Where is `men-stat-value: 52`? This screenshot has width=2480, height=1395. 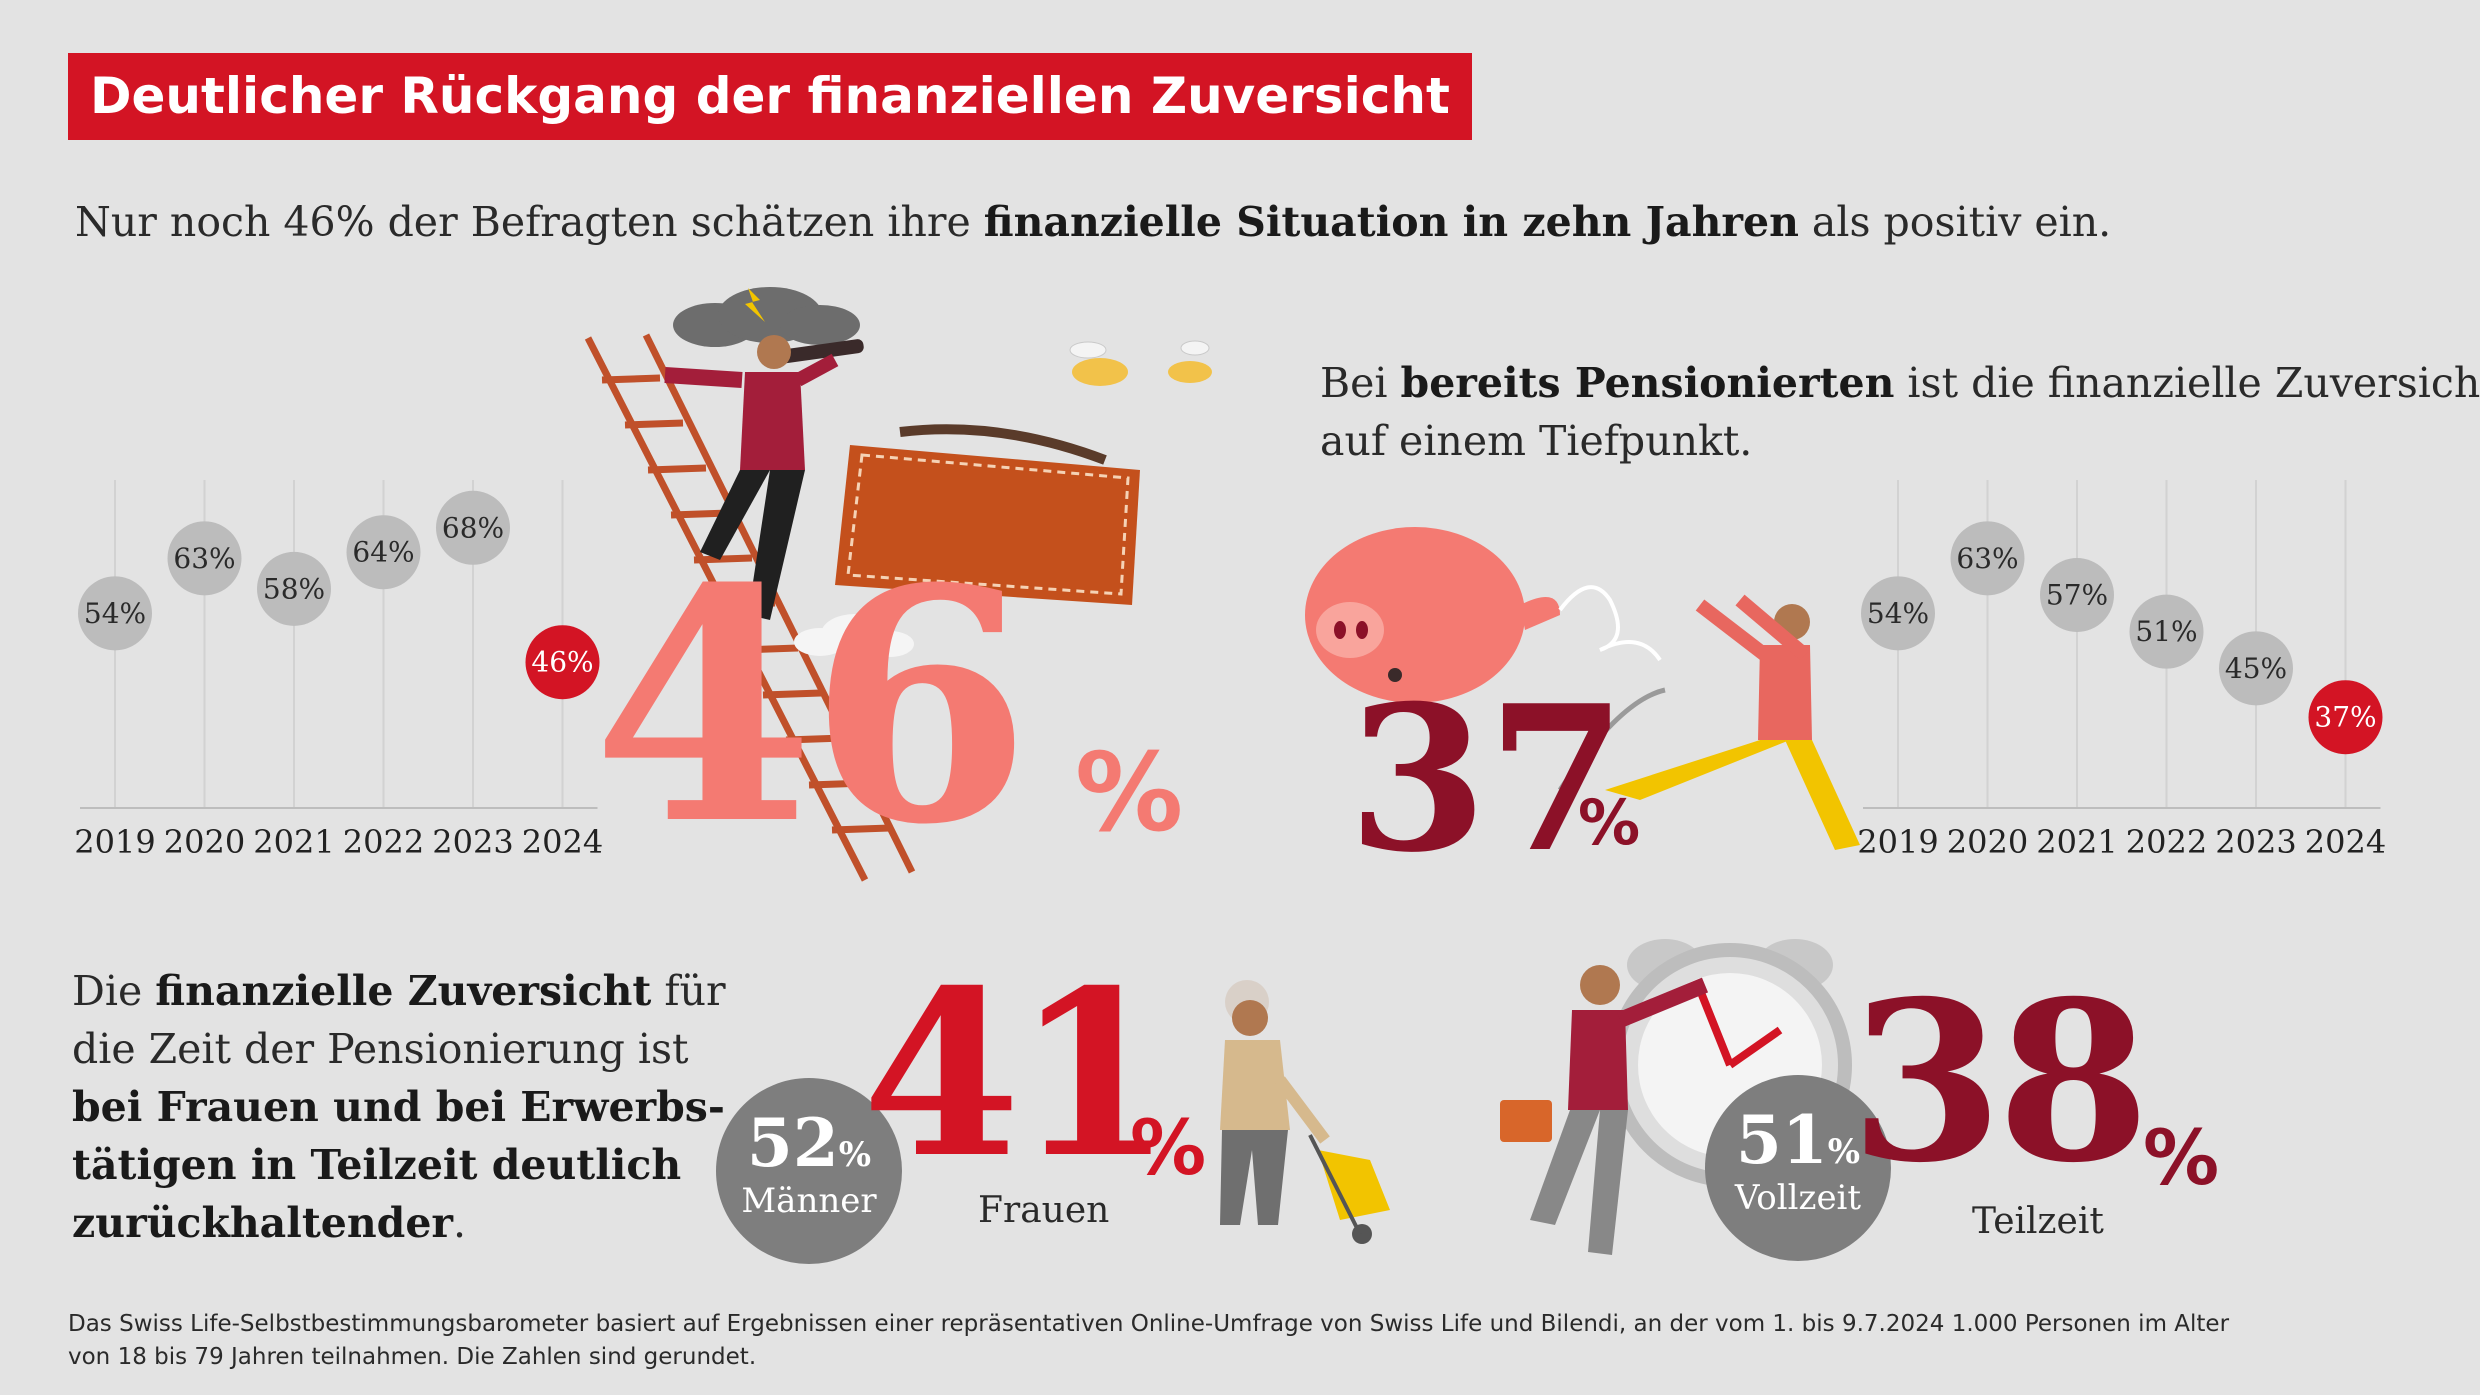
men-stat-value: 52 is located at coordinates (792, 1143).